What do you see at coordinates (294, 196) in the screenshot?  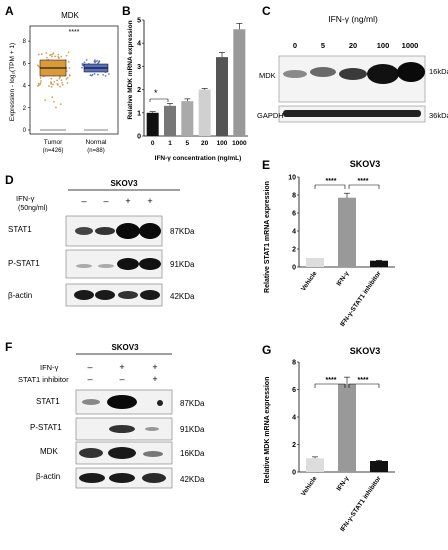 I see `e-ytick-label: 8` at bounding box center [294, 196].